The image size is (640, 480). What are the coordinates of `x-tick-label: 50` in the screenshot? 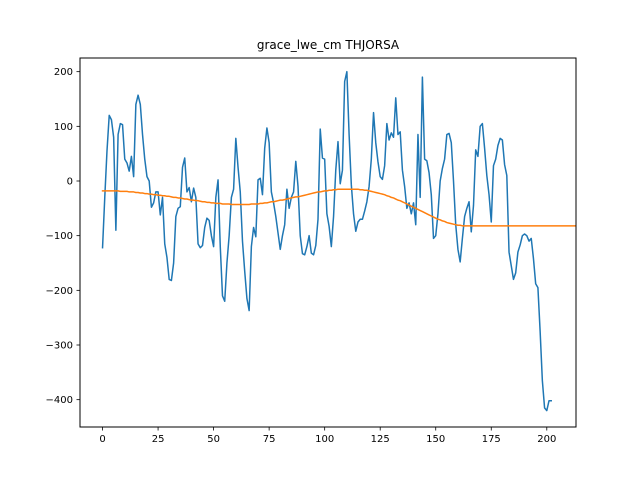 It's located at (213, 439).